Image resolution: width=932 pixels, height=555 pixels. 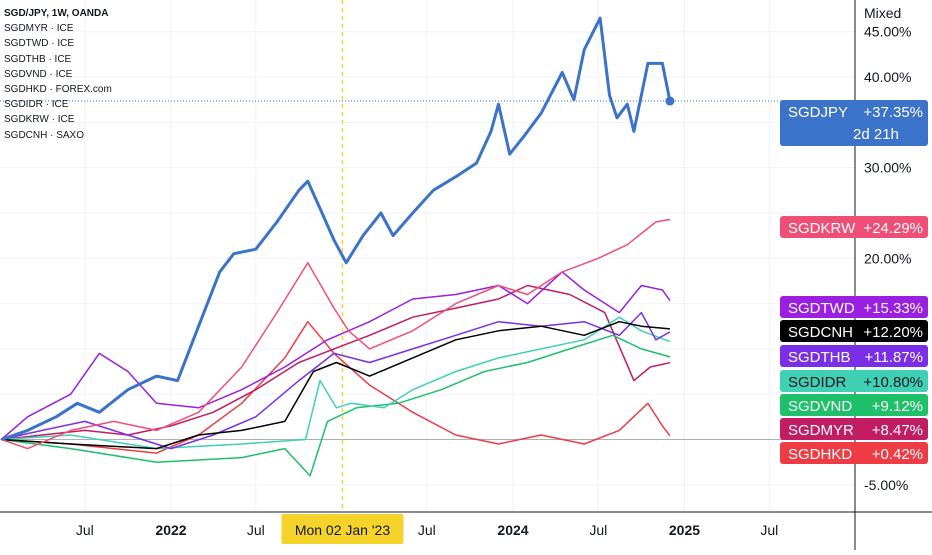 What do you see at coordinates (854, 453) in the screenshot?
I see `series-value-box-sgdhkd` at bounding box center [854, 453].